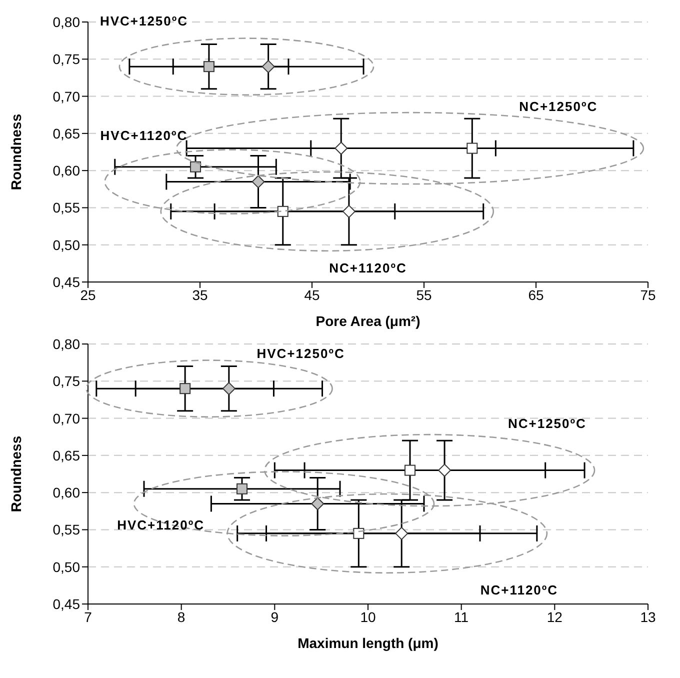 Image resolution: width=680 pixels, height=678 pixels. What do you see at coordinates (181, 616) in the screenshot?
I see `x-tick-label: 8` at bounding box center [181, 616].